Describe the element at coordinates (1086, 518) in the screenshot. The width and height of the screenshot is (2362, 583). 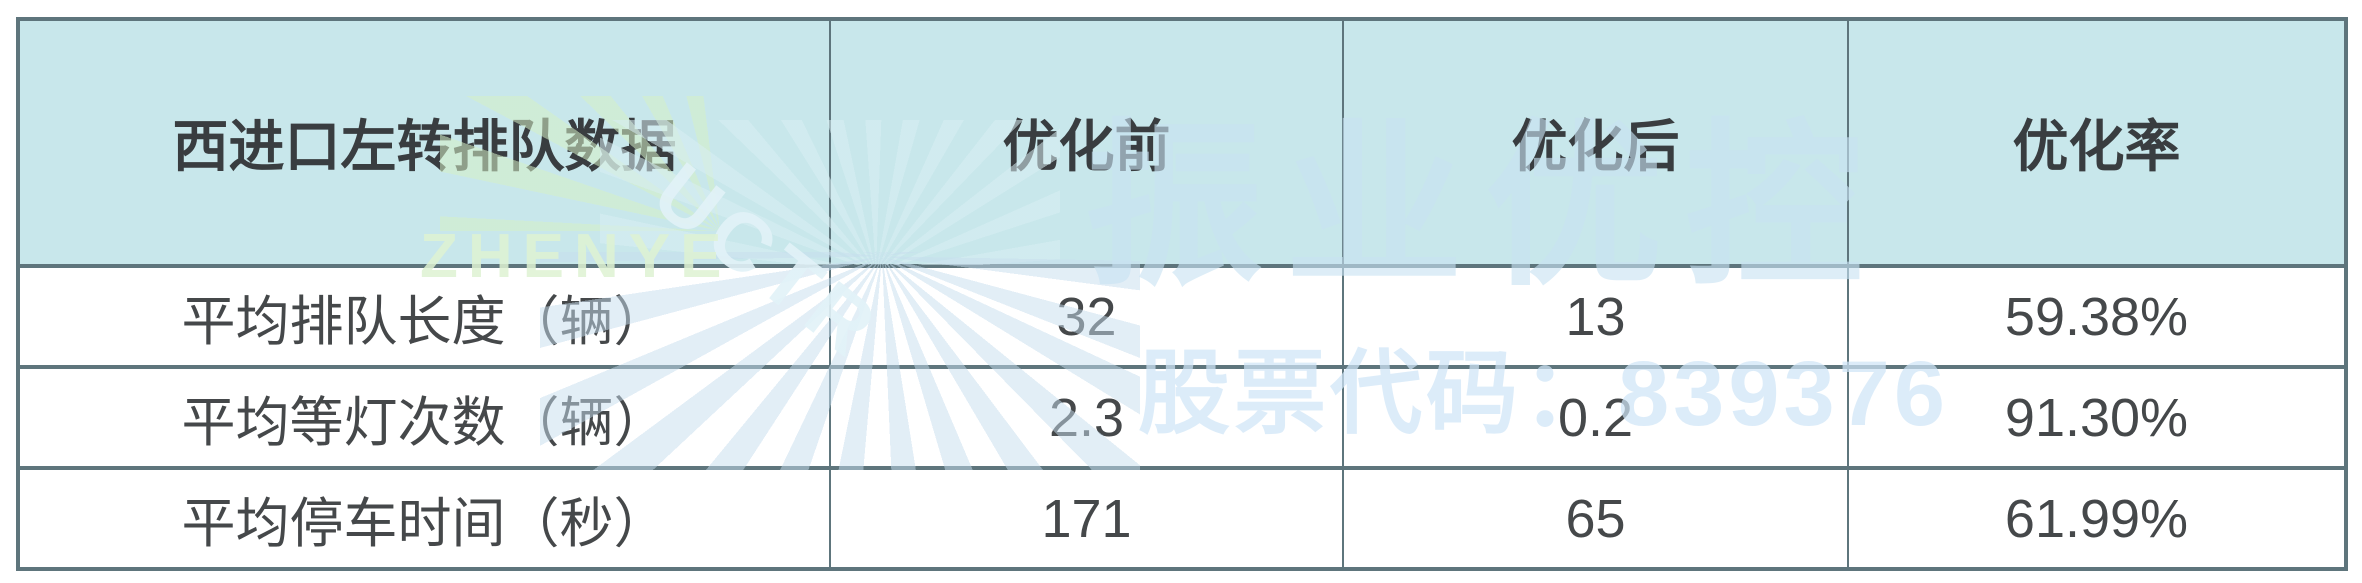
I see `row3-before-value: 171` at that location.